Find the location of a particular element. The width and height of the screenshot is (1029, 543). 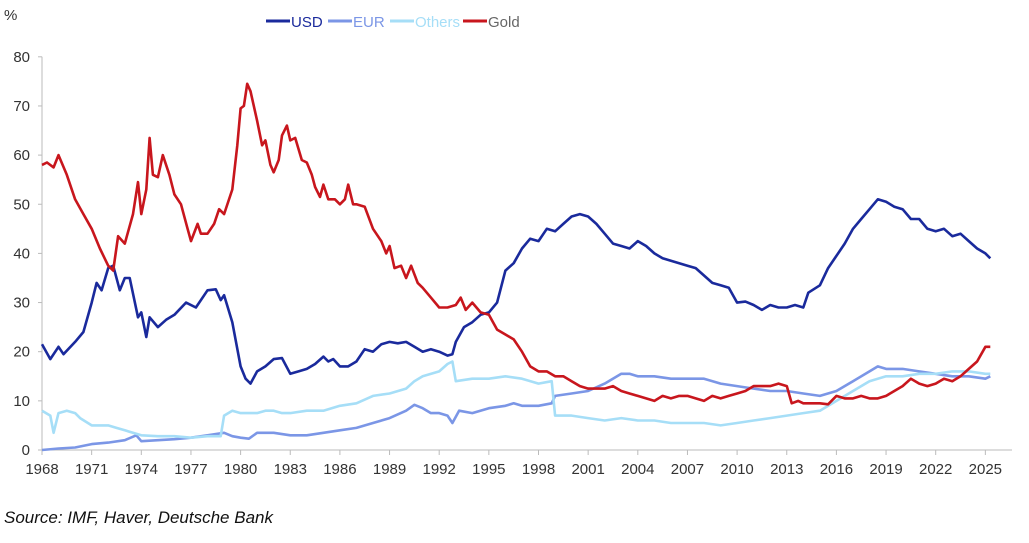

x-tick-label: 1968 is located at coordinates (41, 469).